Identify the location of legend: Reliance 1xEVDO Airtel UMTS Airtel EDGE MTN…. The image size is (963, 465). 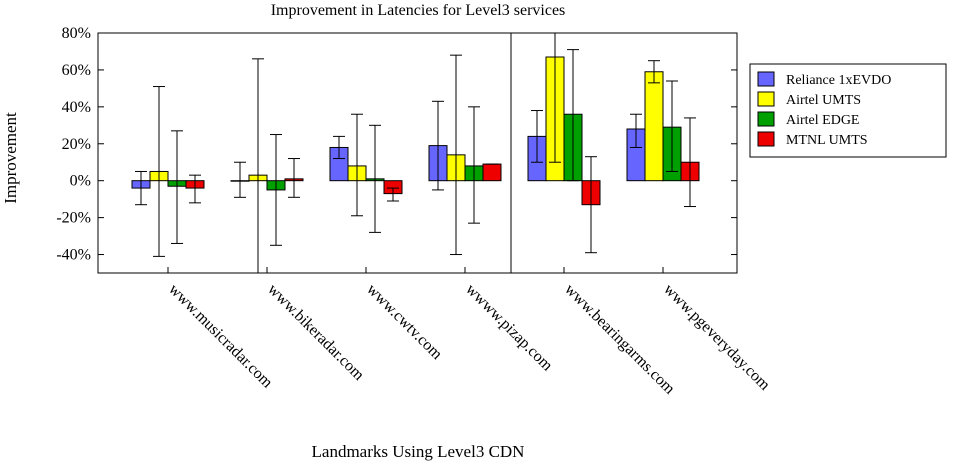
(848, 110).